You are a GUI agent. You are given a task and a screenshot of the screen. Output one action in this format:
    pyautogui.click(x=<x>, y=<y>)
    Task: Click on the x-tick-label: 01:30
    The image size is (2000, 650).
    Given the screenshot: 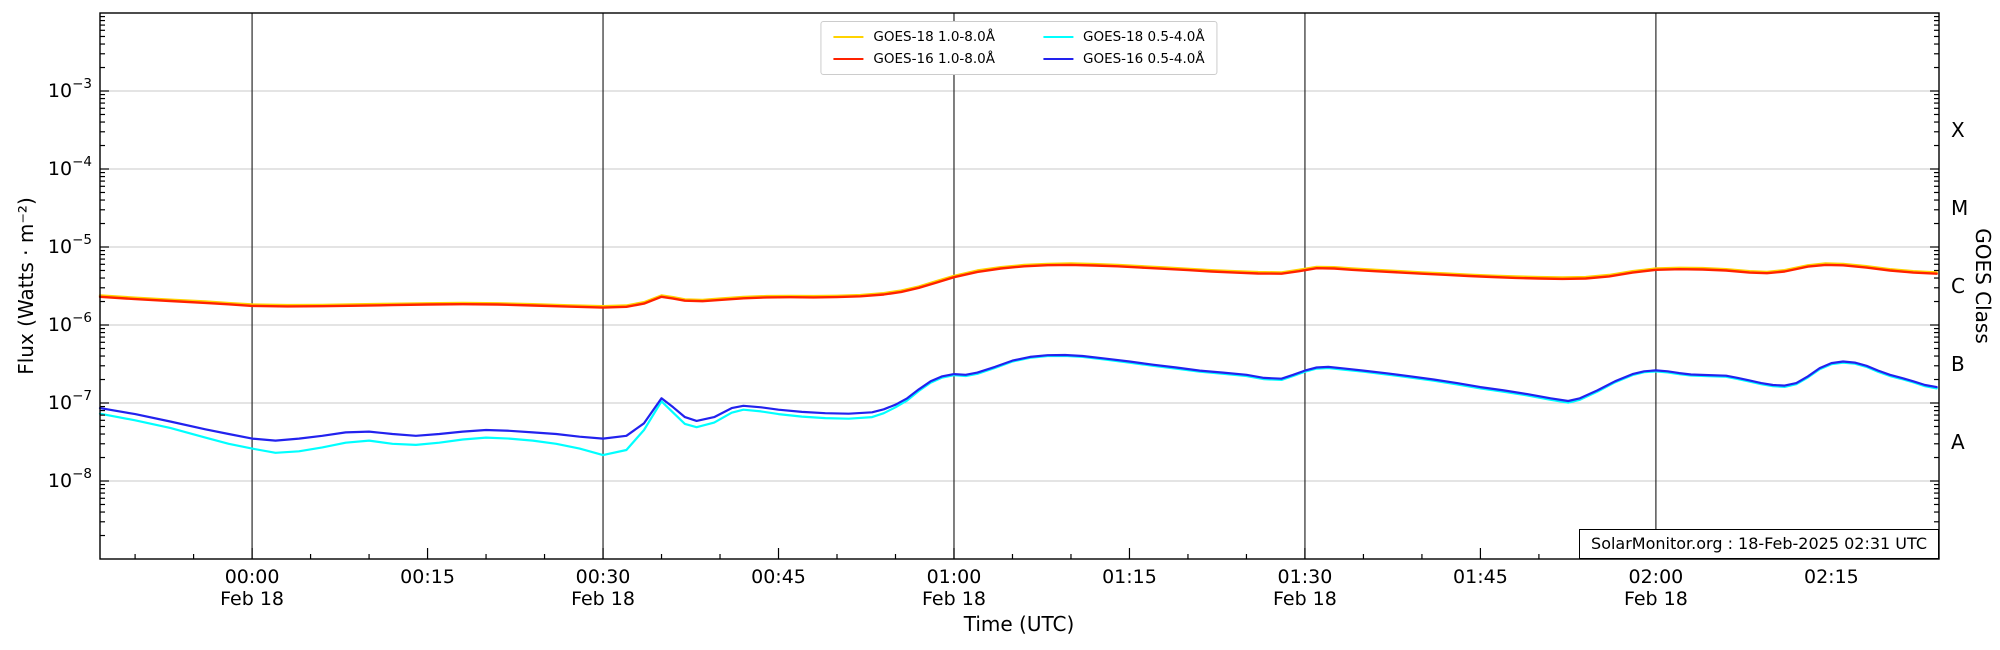 What is the action you would take?
    pyautogui.click(x=1305, y=577)
    